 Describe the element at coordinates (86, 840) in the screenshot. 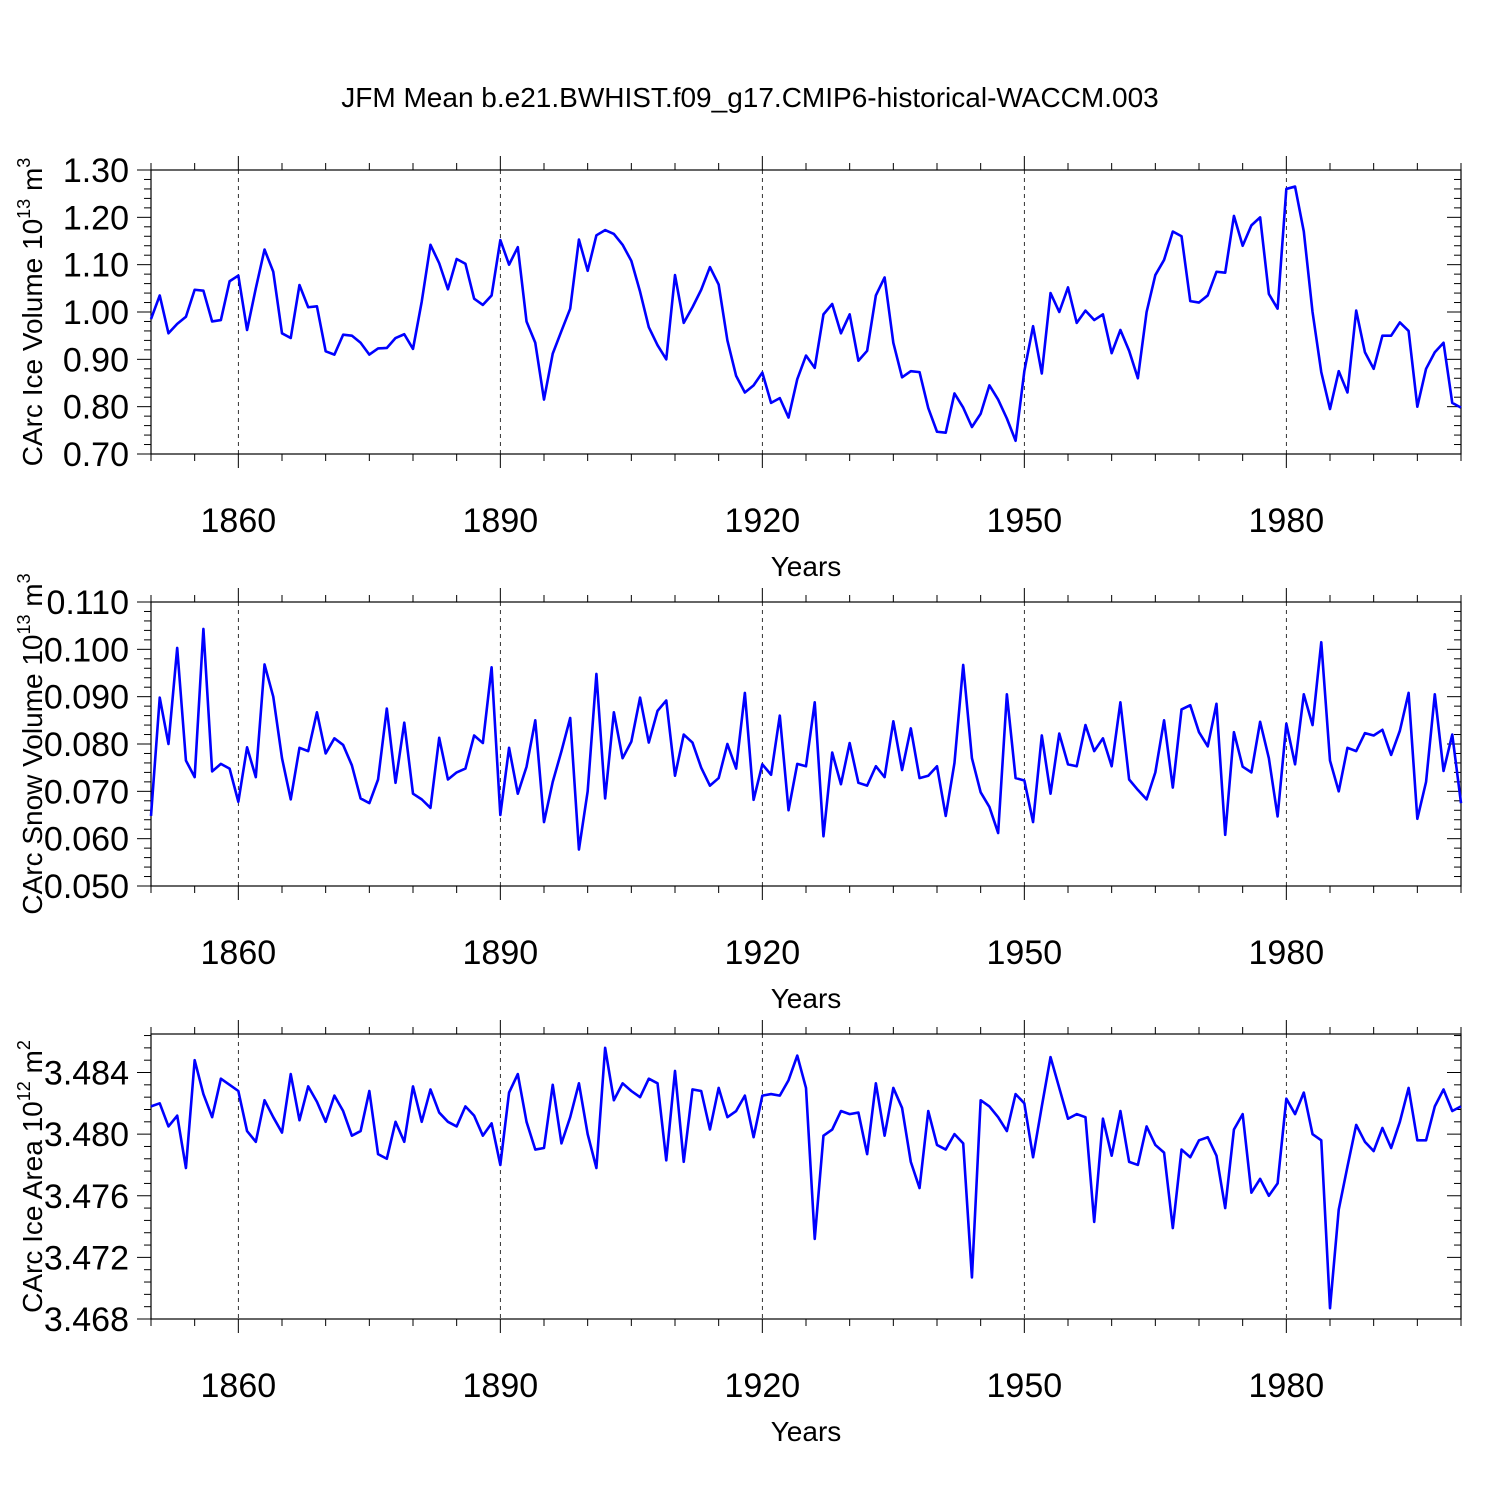

I see `y-tick-label: 0.060` at that location.